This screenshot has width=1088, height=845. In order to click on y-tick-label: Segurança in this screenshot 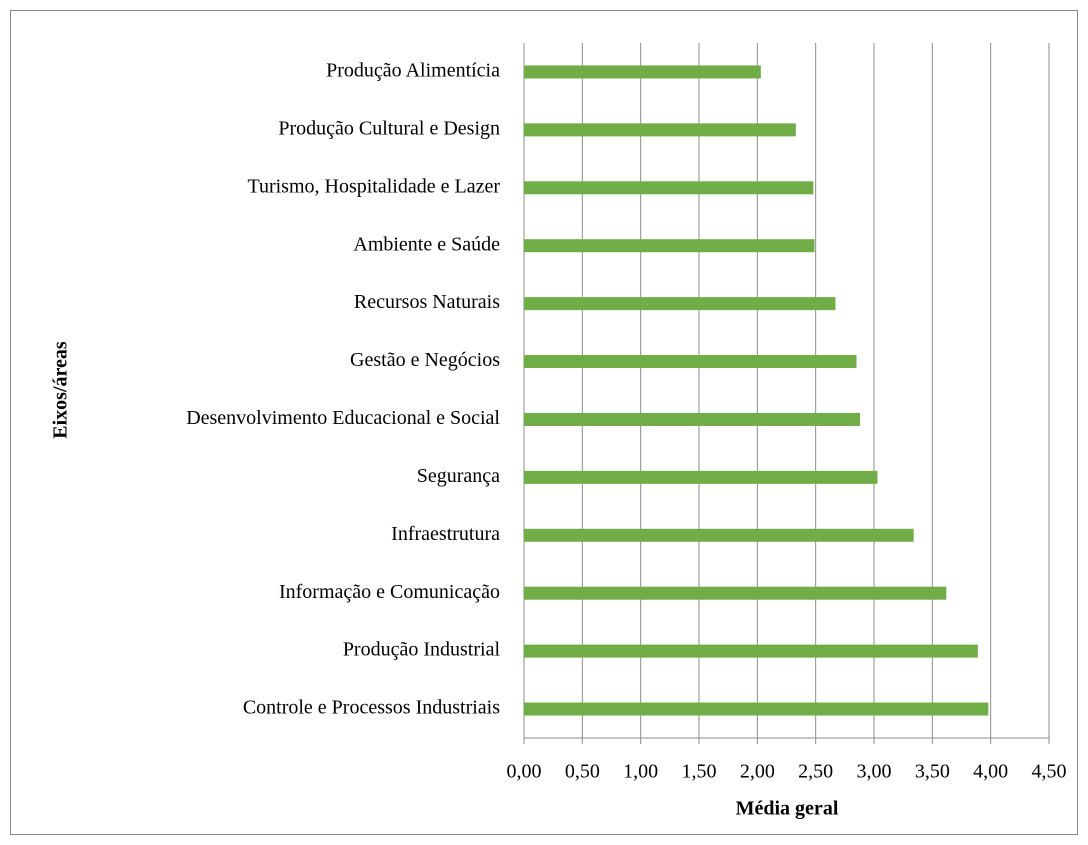, I will do `click(458, 476)`.